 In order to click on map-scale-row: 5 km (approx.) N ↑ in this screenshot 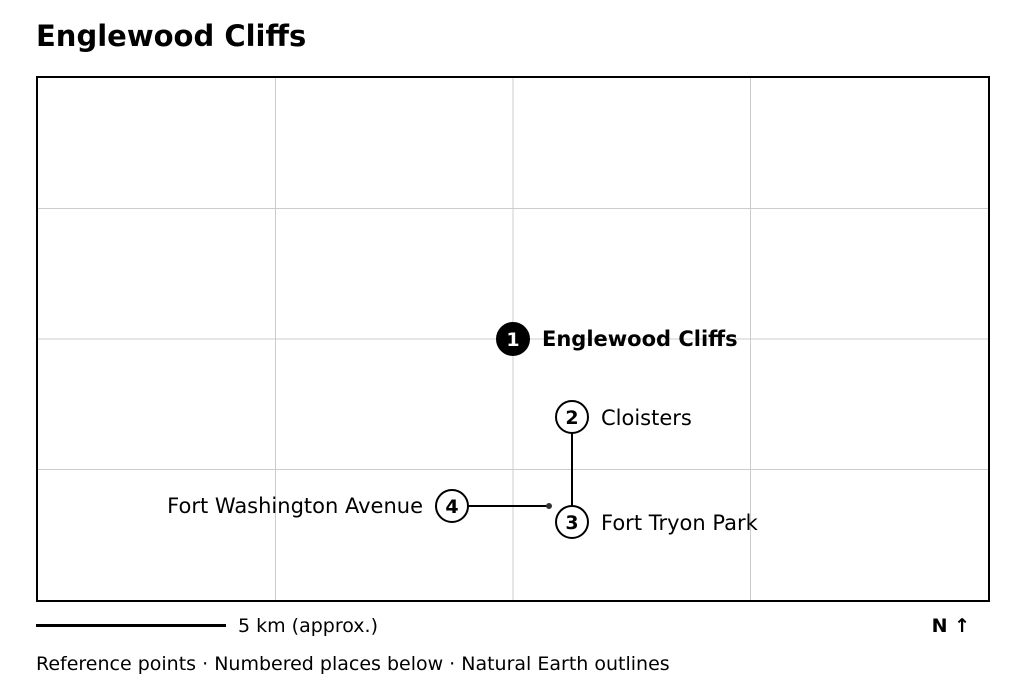, I will do `click(511, 626)`.